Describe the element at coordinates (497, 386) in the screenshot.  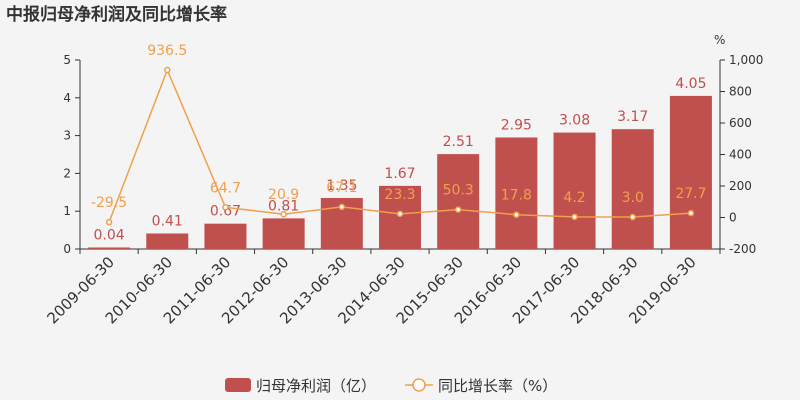
I see `legend-line-label: 同比增长率（%）` at that location.